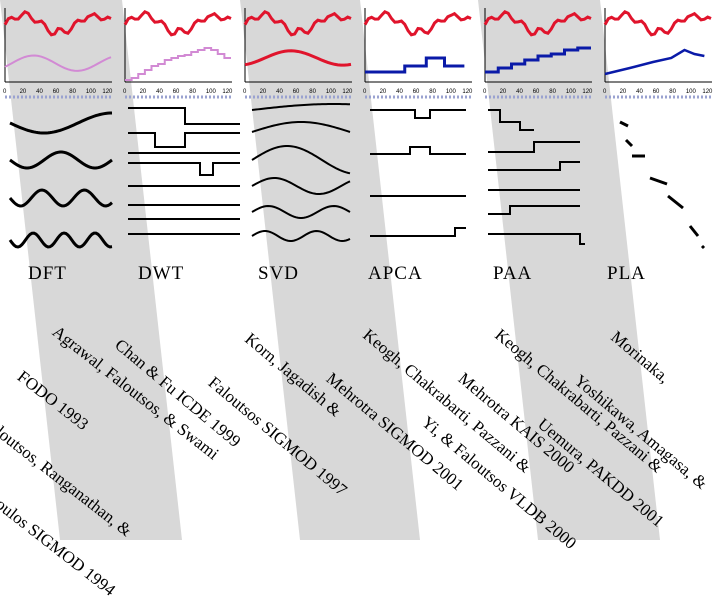 This screenshot has width=720, height=615. What do you see at coordinates (58, 63) in the screenshot?
I see `dft-approximation` at bounding box center [58, 63].